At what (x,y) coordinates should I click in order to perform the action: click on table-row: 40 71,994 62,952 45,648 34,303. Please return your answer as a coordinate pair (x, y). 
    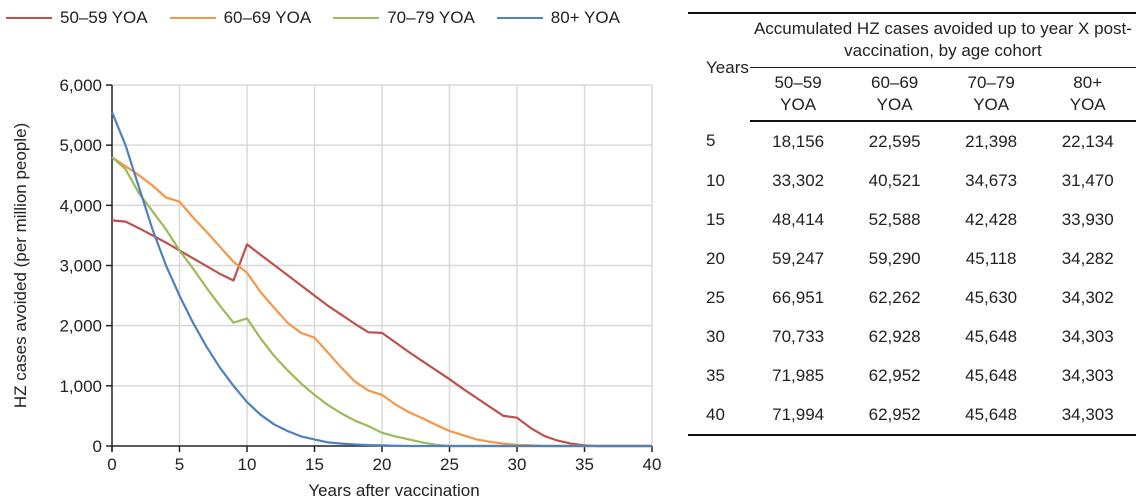
    Looking at the image, I should click on (912, 415).